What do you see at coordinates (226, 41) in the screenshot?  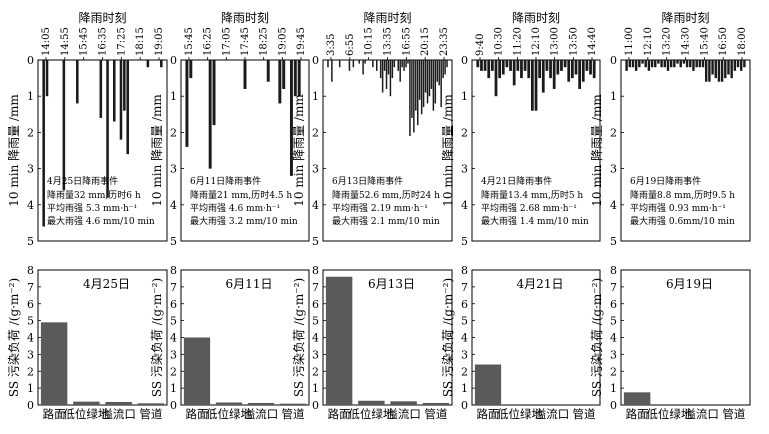 I see `time-tick-label: 17:05` at bounding box center [226, 41].